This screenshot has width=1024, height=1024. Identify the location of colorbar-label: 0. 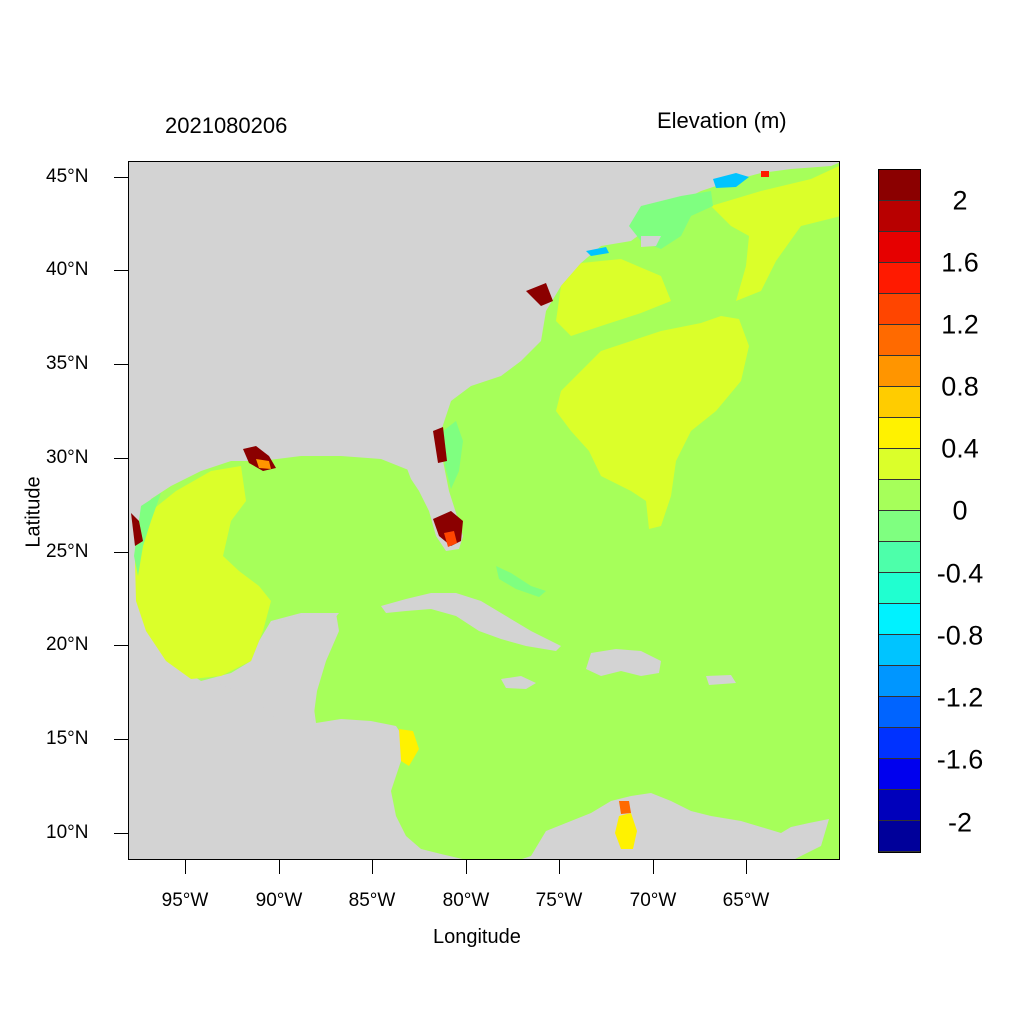
(960, 510).